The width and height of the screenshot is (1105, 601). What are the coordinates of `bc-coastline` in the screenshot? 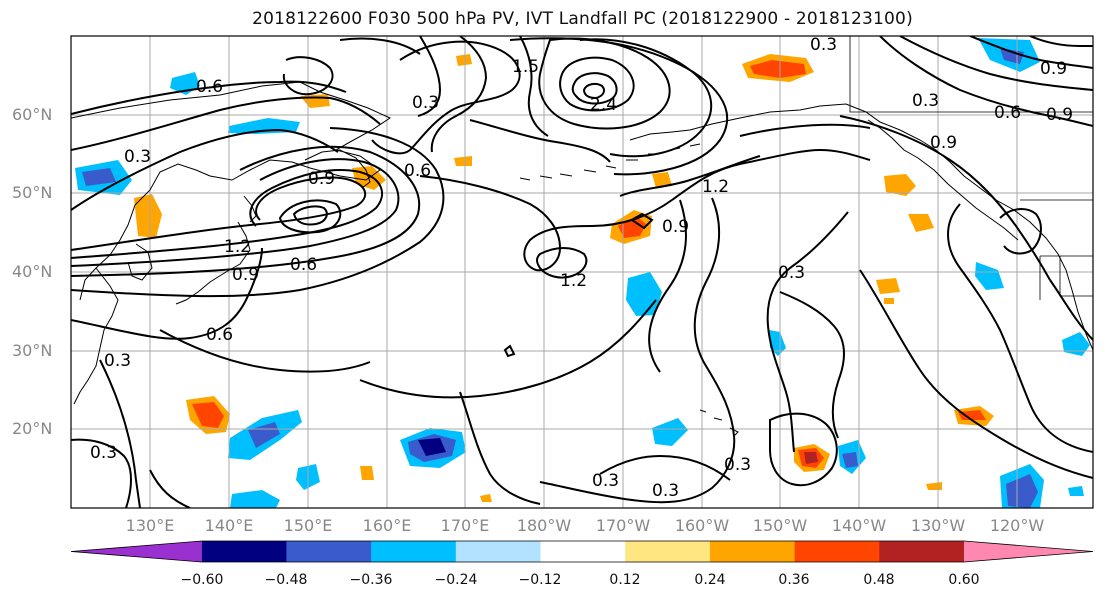 It's located at (943, 180).